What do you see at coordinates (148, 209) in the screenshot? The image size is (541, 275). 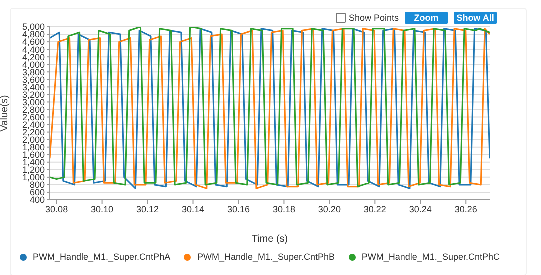 I see `x-tick-label: 30.12` at bounding box center [148, 209].